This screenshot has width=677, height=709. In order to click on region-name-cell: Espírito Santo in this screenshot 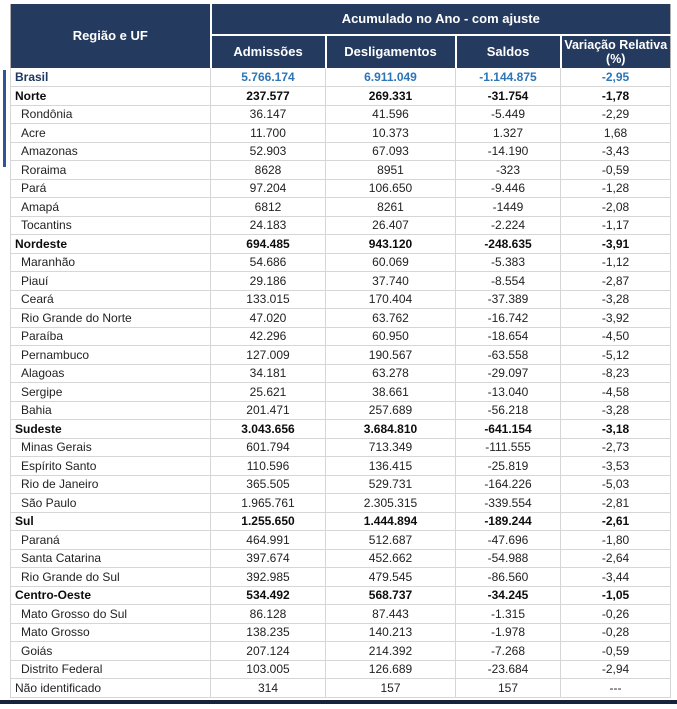, I will do `click(110, 466)`.